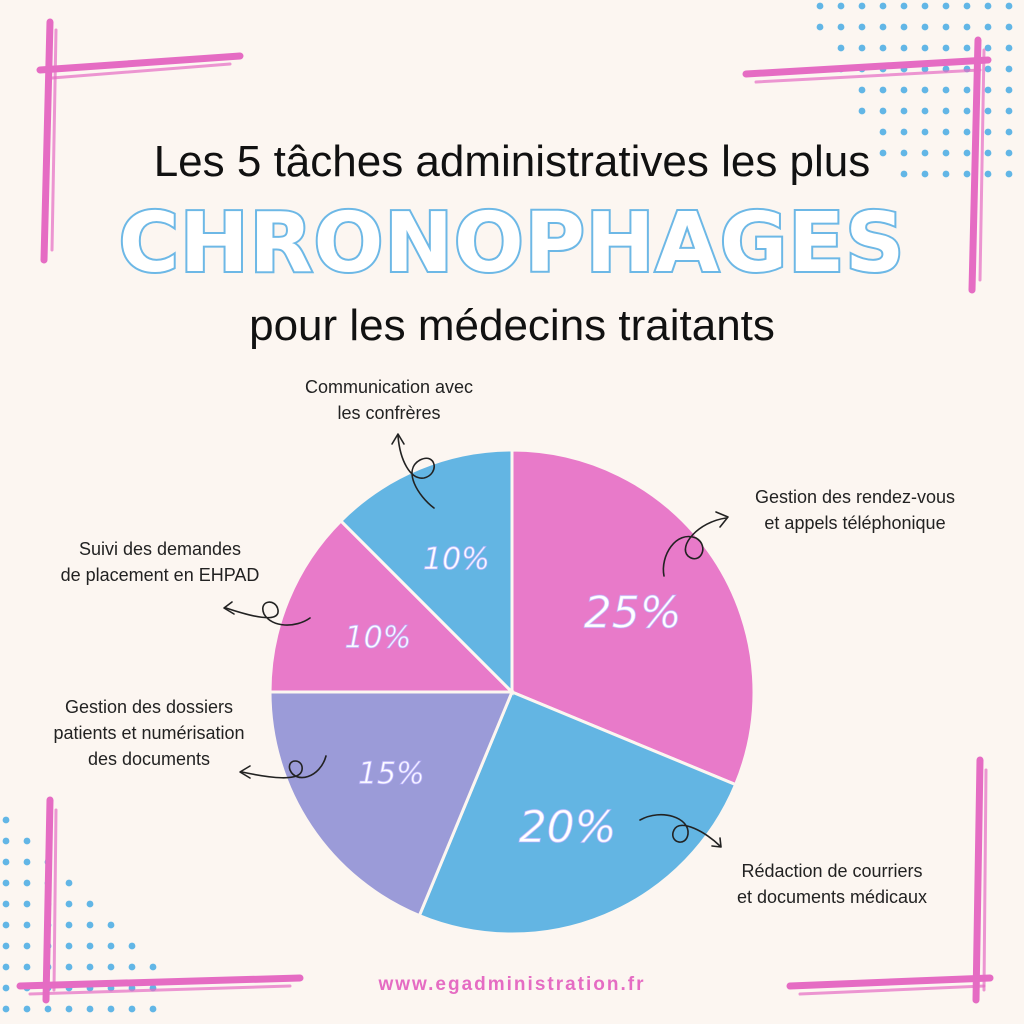 This screenshot has width=1024, height=1024. What do you see at coordinates (680, 830) in the screenshot?
I see `arrow-courriers` at bounding box center [680, 830].